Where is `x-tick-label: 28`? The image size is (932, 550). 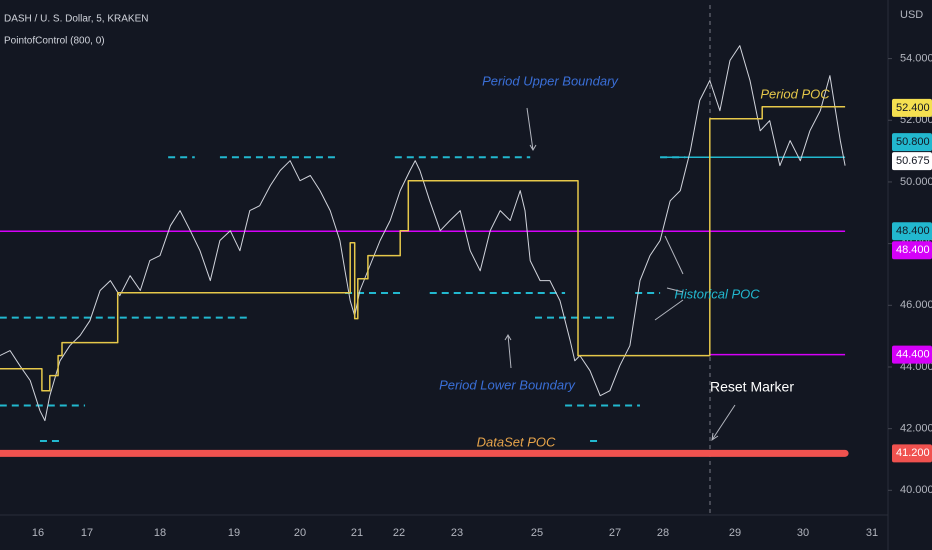 x-tick-label: 28 is located at coordinates (663, 533).